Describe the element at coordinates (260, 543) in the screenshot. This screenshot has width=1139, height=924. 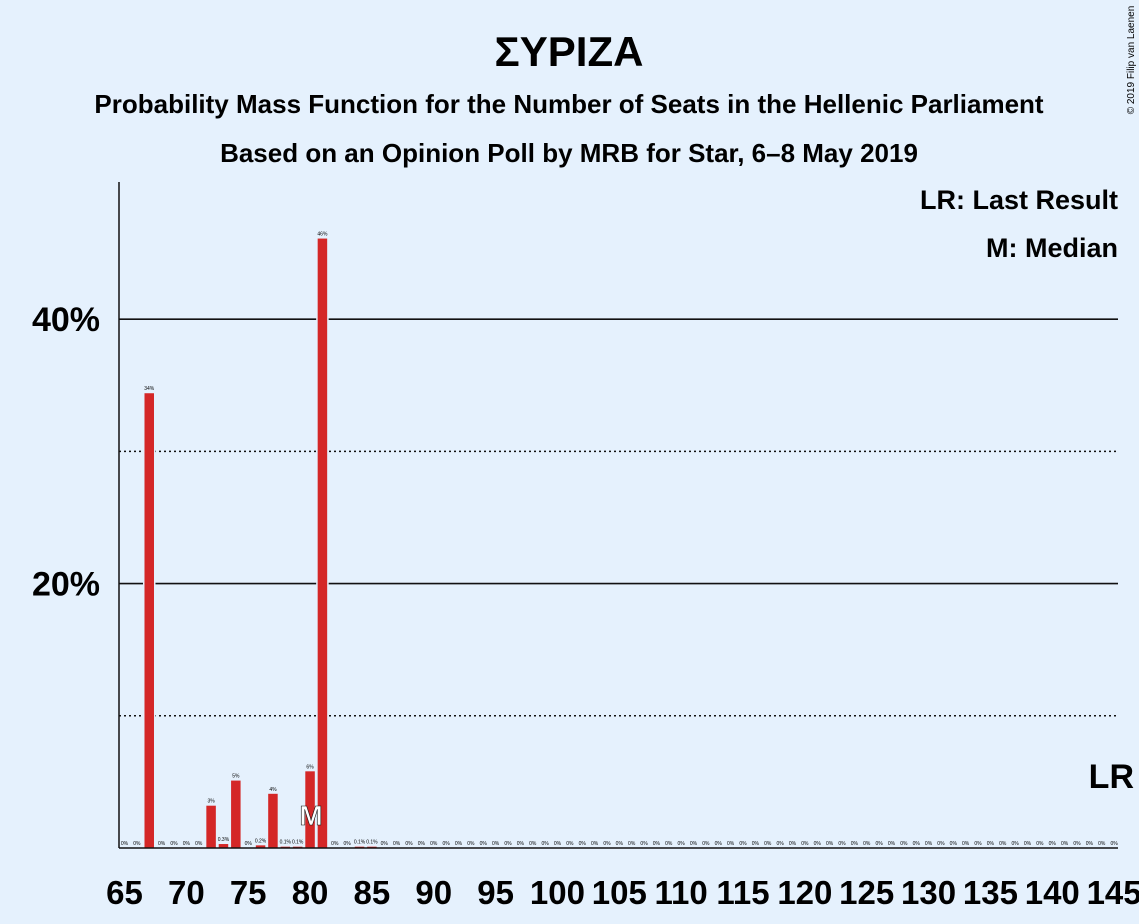
I see `bars` at that location.